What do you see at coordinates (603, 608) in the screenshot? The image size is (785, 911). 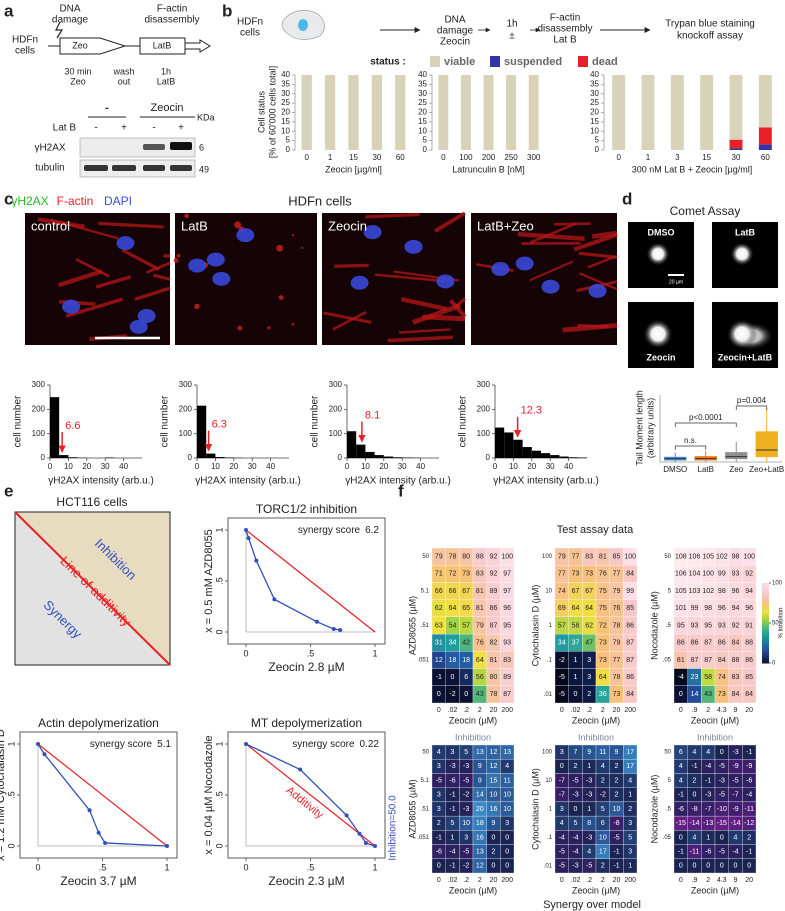 I see `heatmap-value: 75` at bounding box center [603, 608].